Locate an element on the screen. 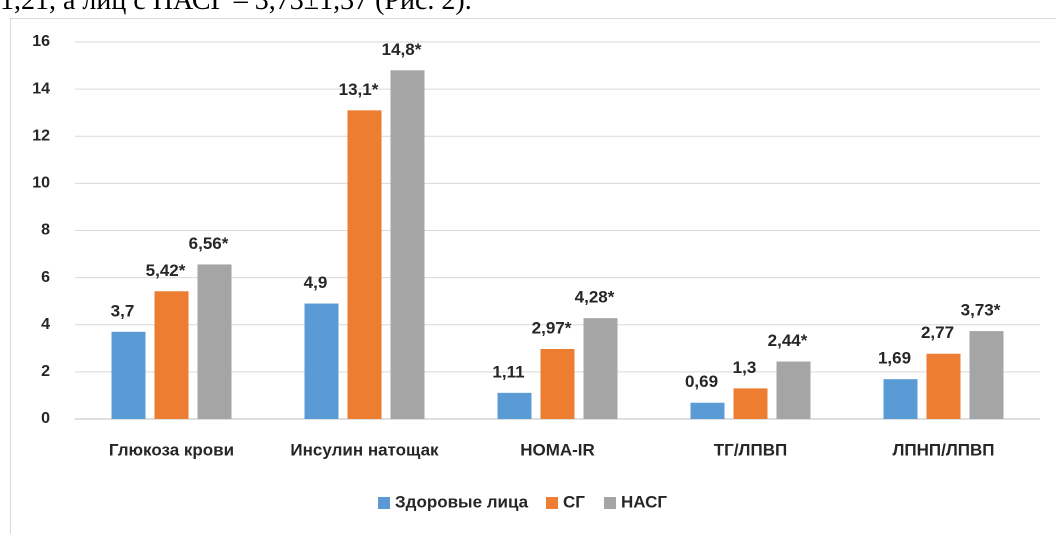 The image size is (1056, 534). y-tick-label: 8 is located at coordinates (45, 230).